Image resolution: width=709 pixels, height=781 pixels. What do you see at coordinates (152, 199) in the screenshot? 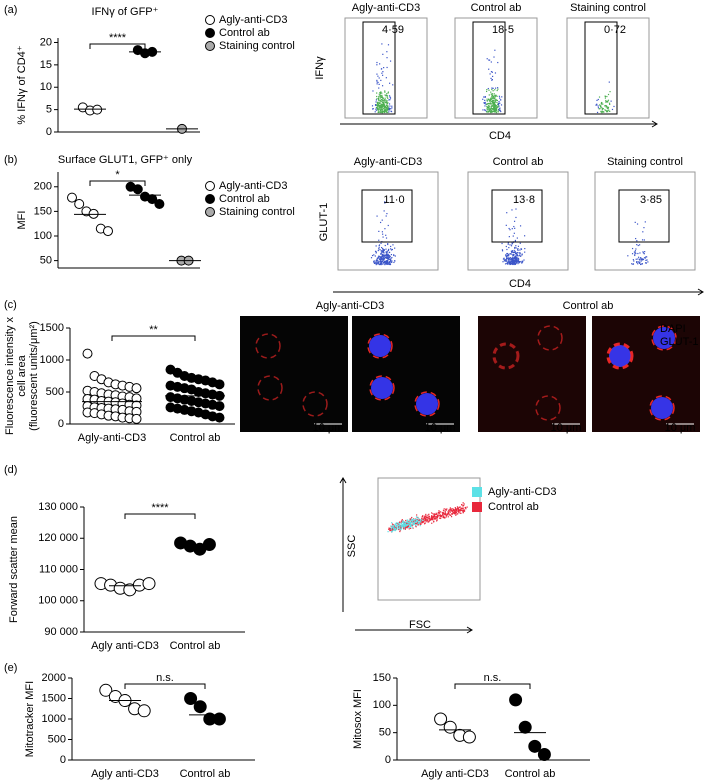
I see `data-point` at bounding box center [152, 199].